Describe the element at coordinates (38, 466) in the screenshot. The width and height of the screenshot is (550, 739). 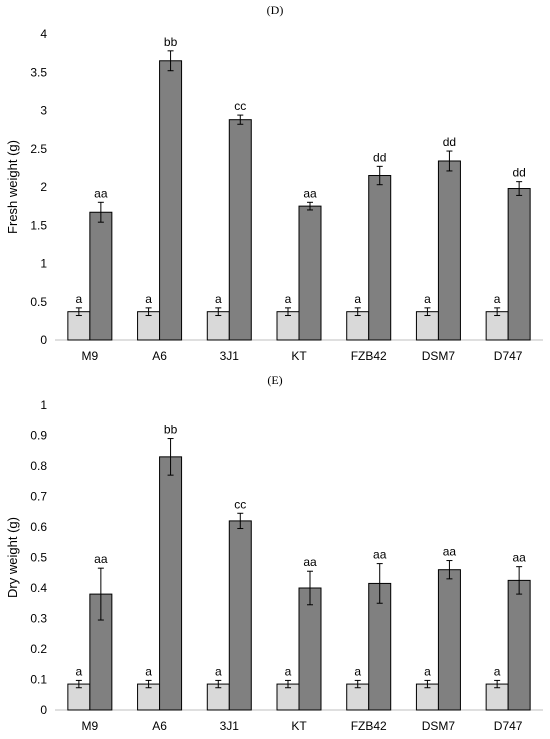
I see `y-tick-label: 0.8` at that location.